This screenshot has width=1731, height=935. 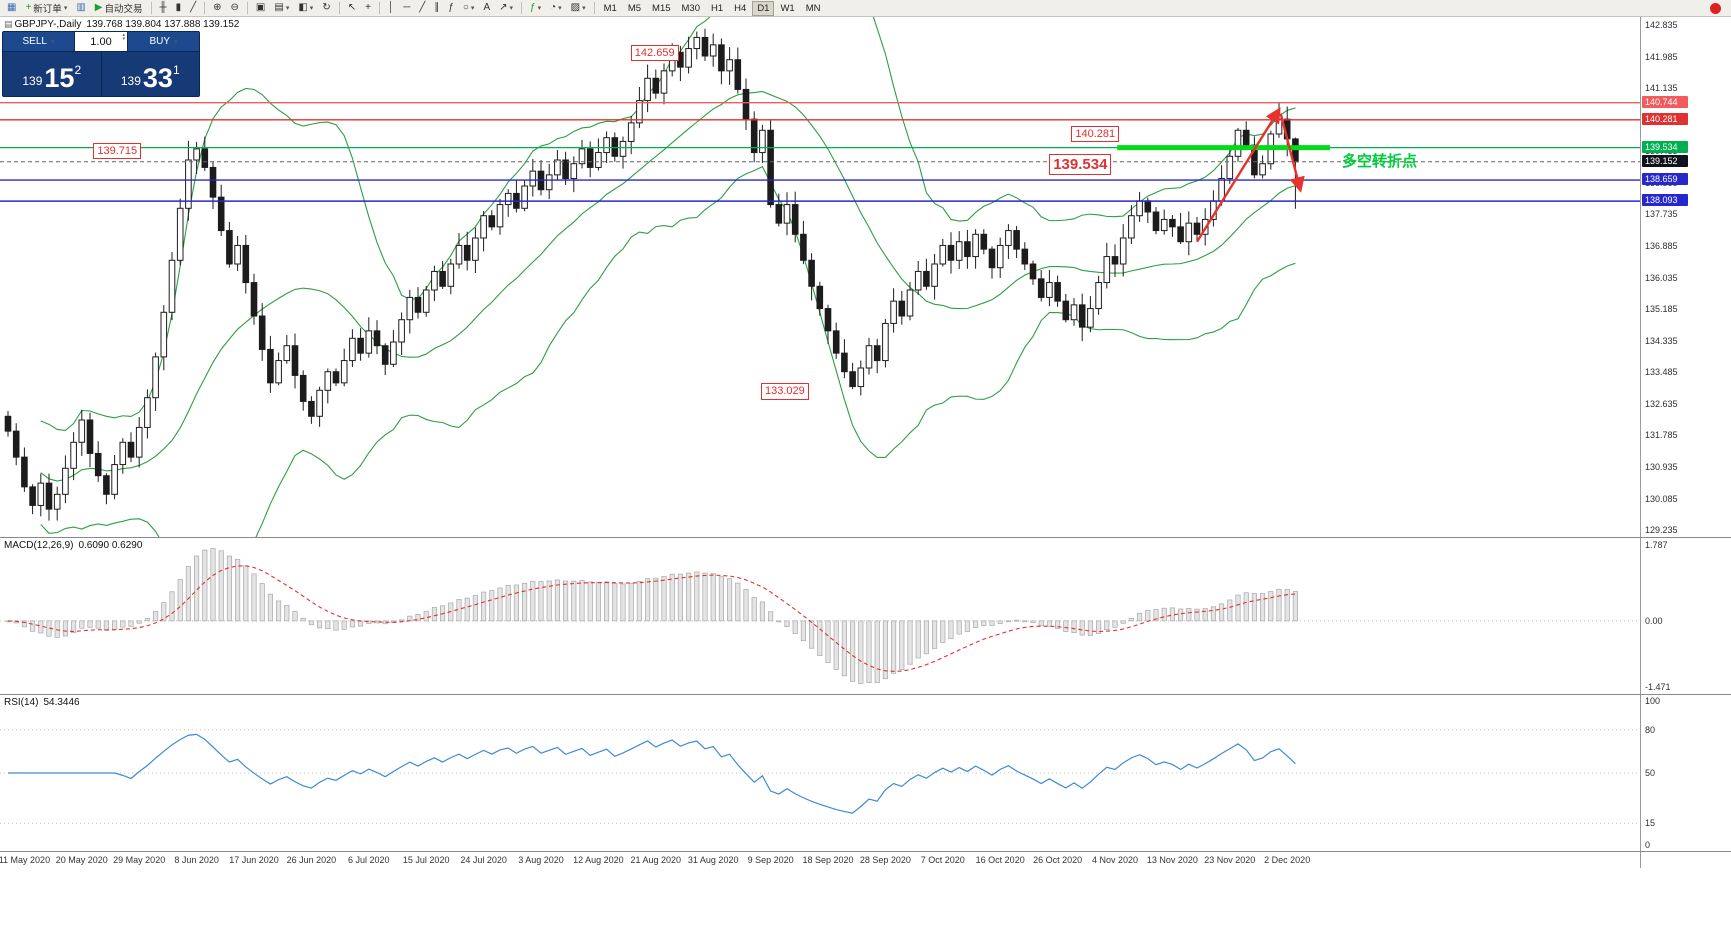 What do you see at coordinates (1650, 729) in the screenshot?
I see `rsi-axis-tick: 80` at bounding box center [1650, 729].